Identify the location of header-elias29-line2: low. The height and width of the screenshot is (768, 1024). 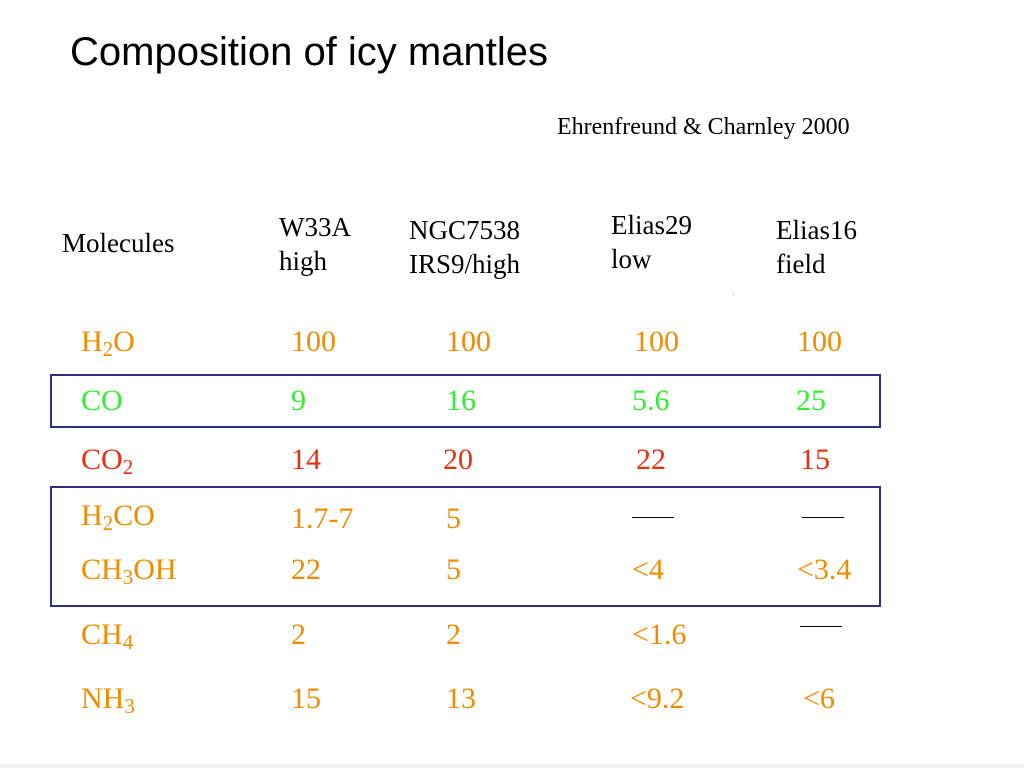
(631, 259).